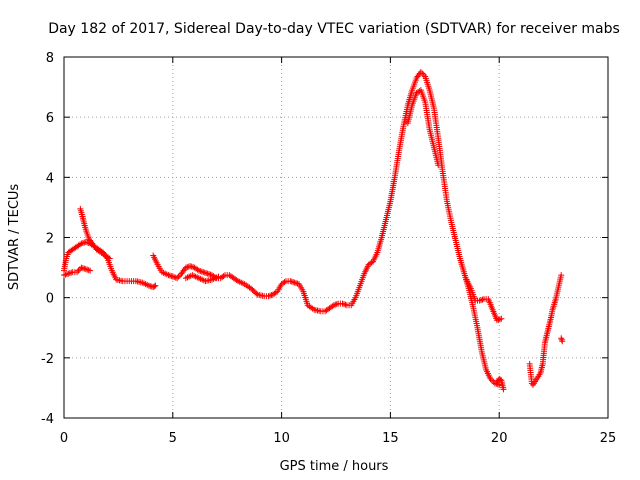  What do you see at coordinates (64, 438) in the screenshot?
I see `x-tick-label: 0` at bounding box center [64, 438].